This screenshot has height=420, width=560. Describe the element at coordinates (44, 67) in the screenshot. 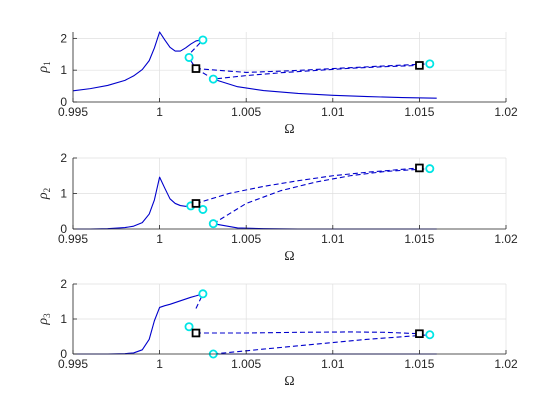

I see `y-axis-label: ρ1` at that location.